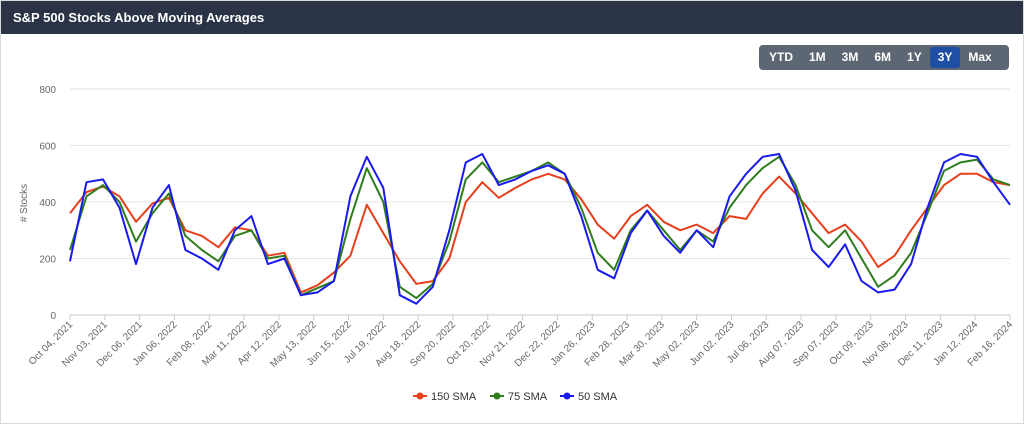 The height and width of the screenshot is (424, 1024). I want to click on legend: 150 SMA 75 SMA 50 SMA, so click(515, 397).